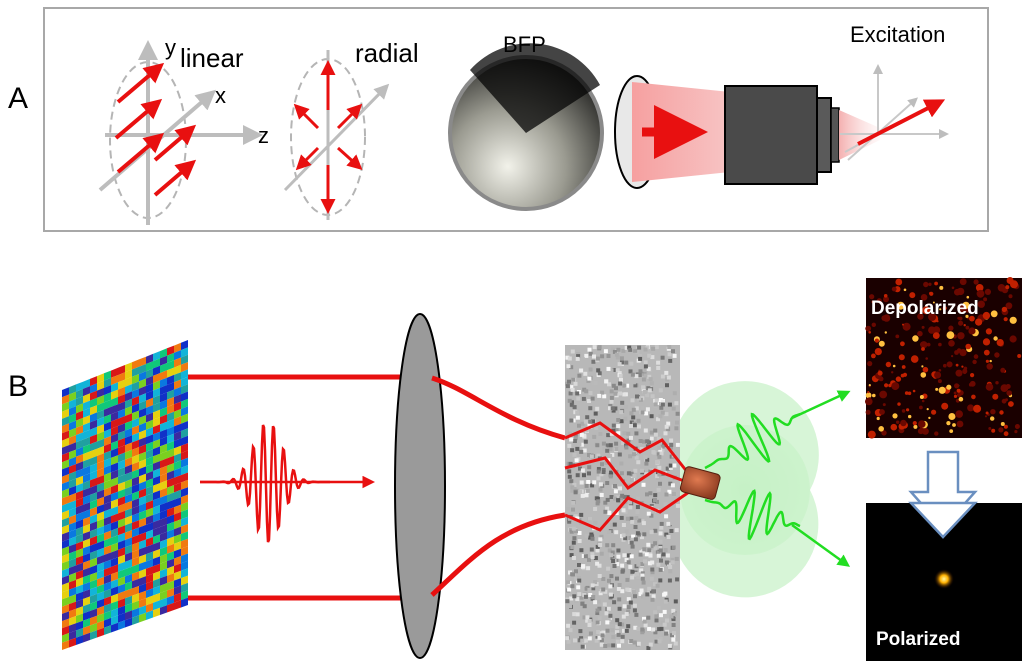  What do you see at coordinates (943, 358) in the screenshot?
I see `depolarized-image: Depolarized` at bounding box center [943, 358].